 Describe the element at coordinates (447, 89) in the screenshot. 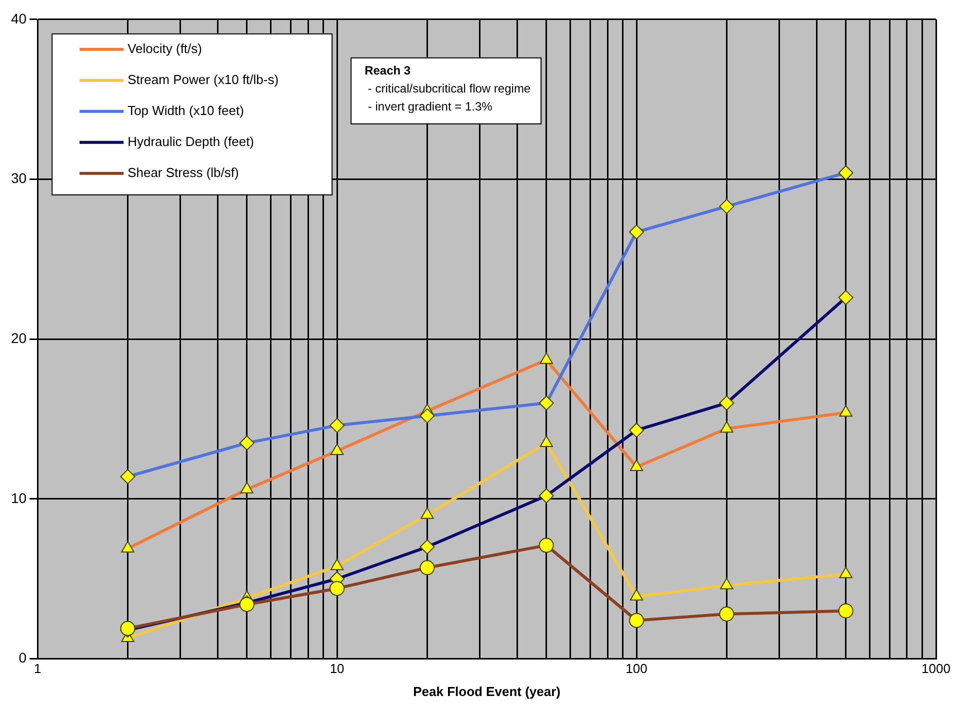

I see `annotation: - critical/subcritical flow regime` at that location.